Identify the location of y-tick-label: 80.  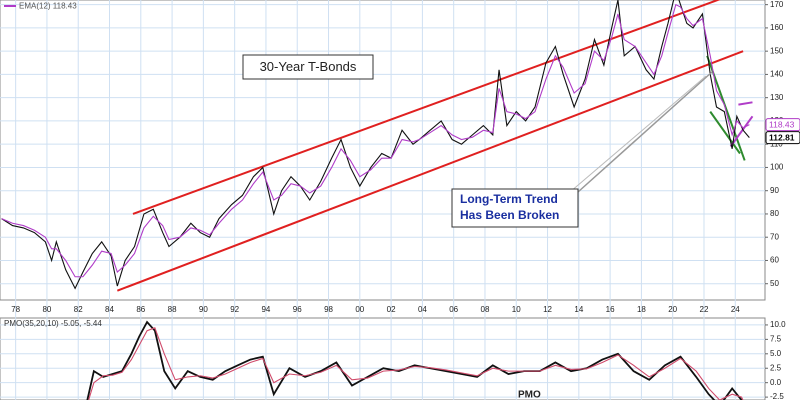
(774, 213).